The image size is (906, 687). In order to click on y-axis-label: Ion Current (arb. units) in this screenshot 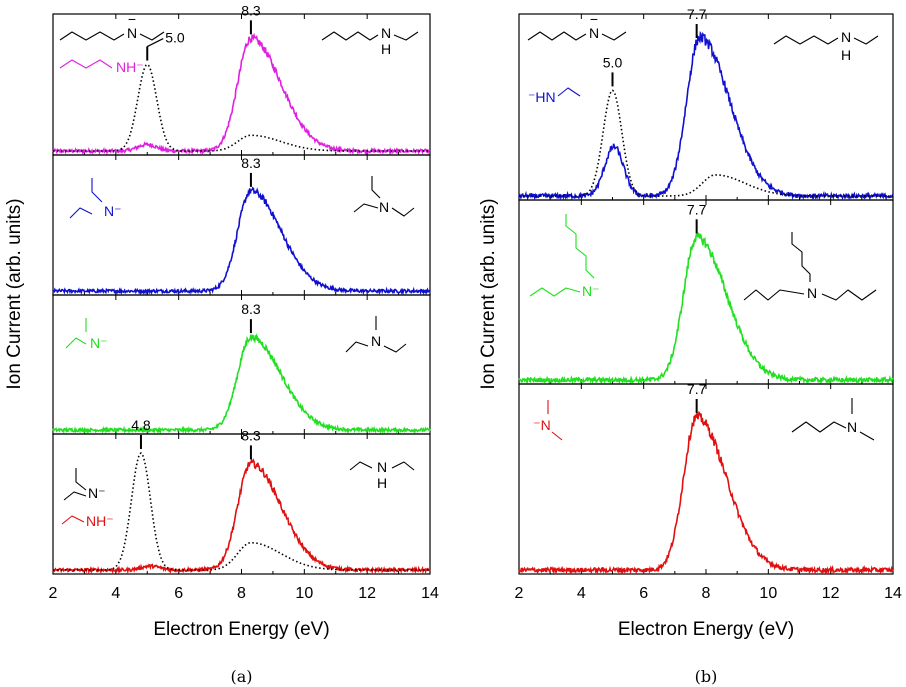, I will do `click(488, 293)`.